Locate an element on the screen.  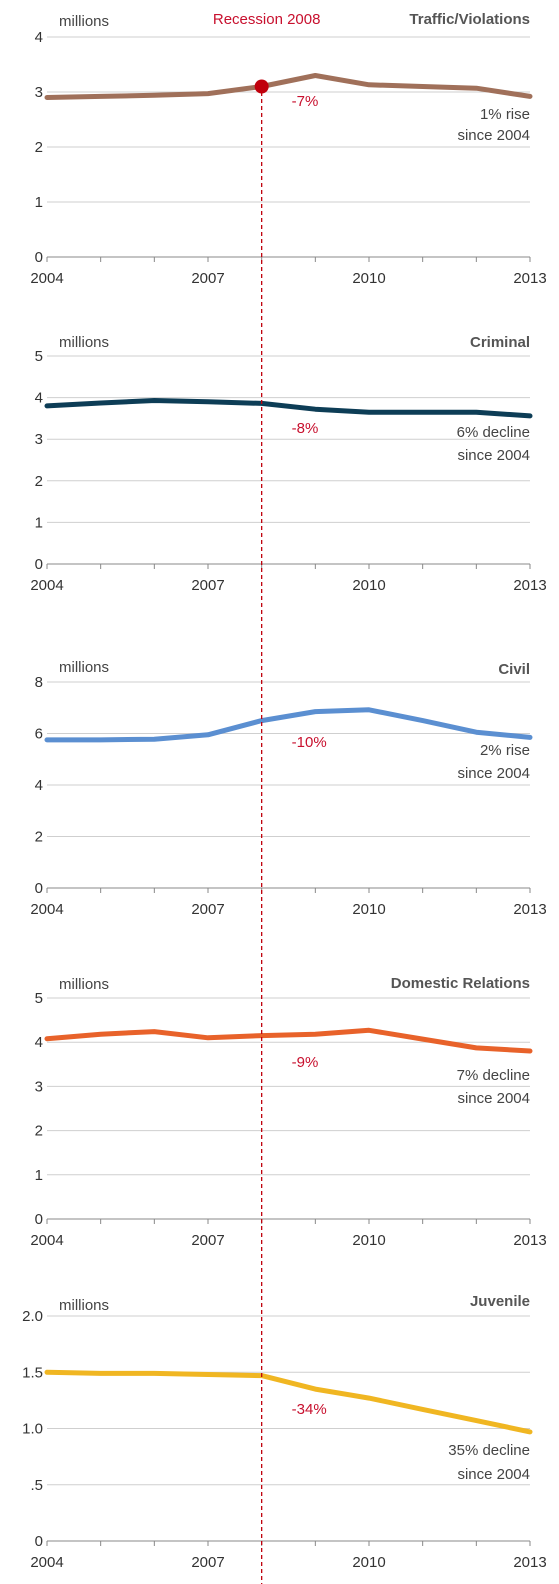
traffic-violations-y-tick-label: 1 is located at coordinates (39, 202).